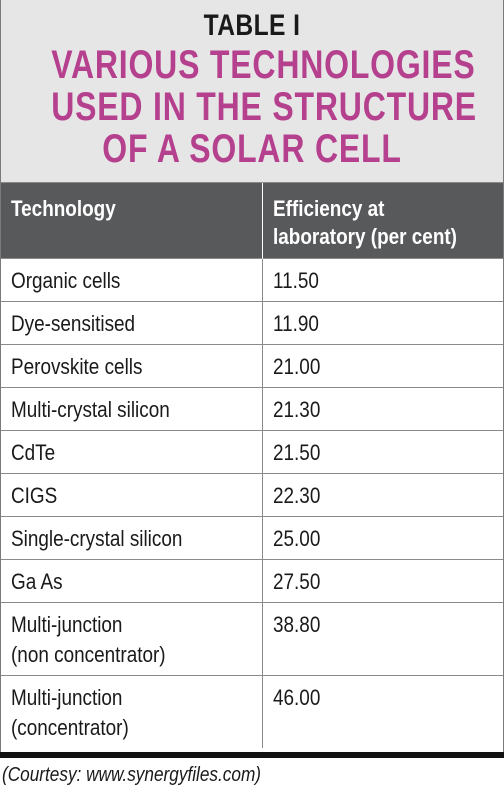 The width and height of the screenshot is (504, 800). Describe the element at coordinates (382, 365) in the screenshot. I see `efficiency-cell: 21.00` at that location.